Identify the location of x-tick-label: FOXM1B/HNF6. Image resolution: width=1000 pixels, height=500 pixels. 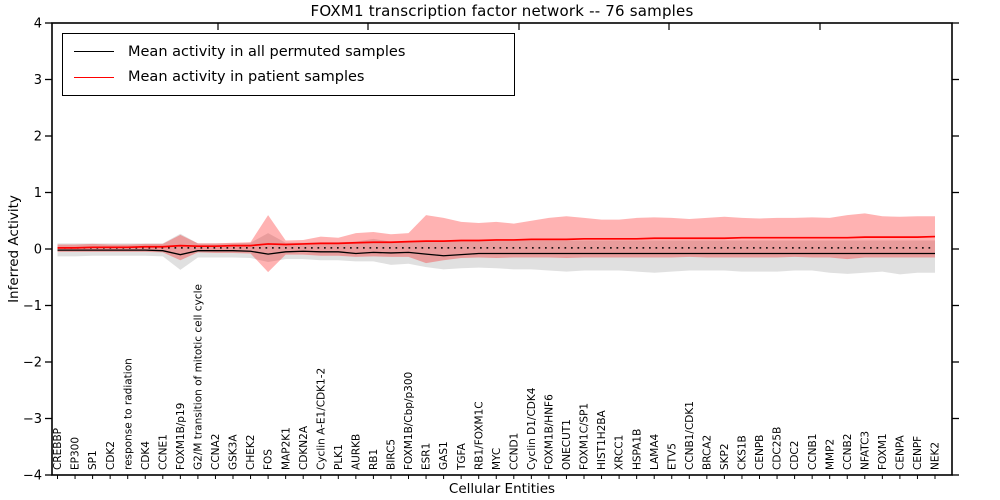
(550, 432).